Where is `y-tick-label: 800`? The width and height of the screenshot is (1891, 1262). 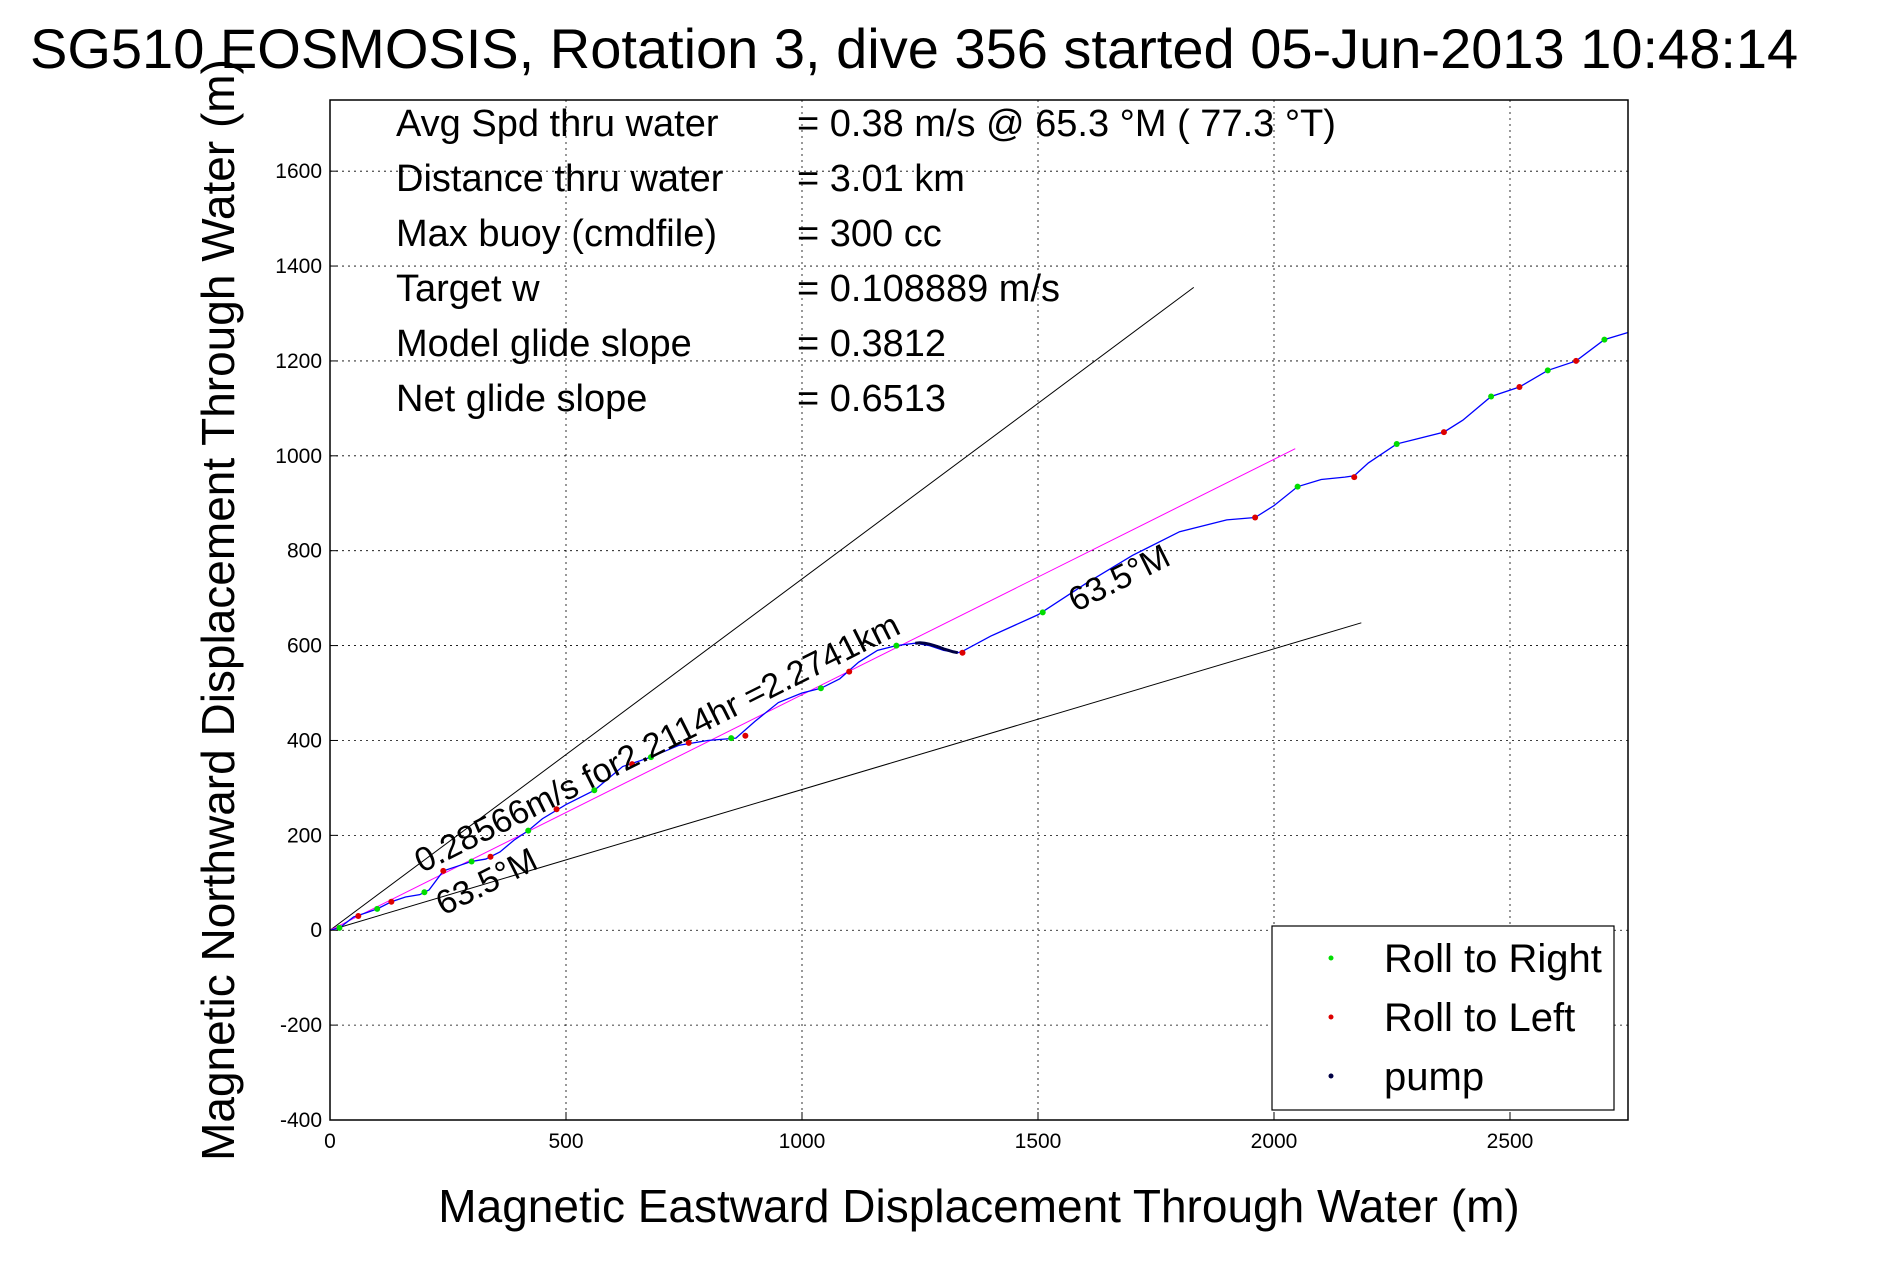 y-tick-label: 800 is located at coordinates (304, 551).